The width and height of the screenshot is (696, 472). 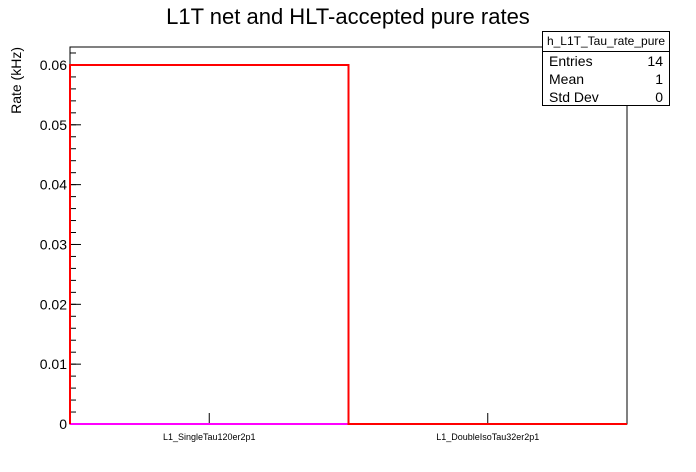 What do you see at coordinates (53, 364) in the screenshot?
I see `y-tick-label: 0.01` at bounding box center [53, 364].